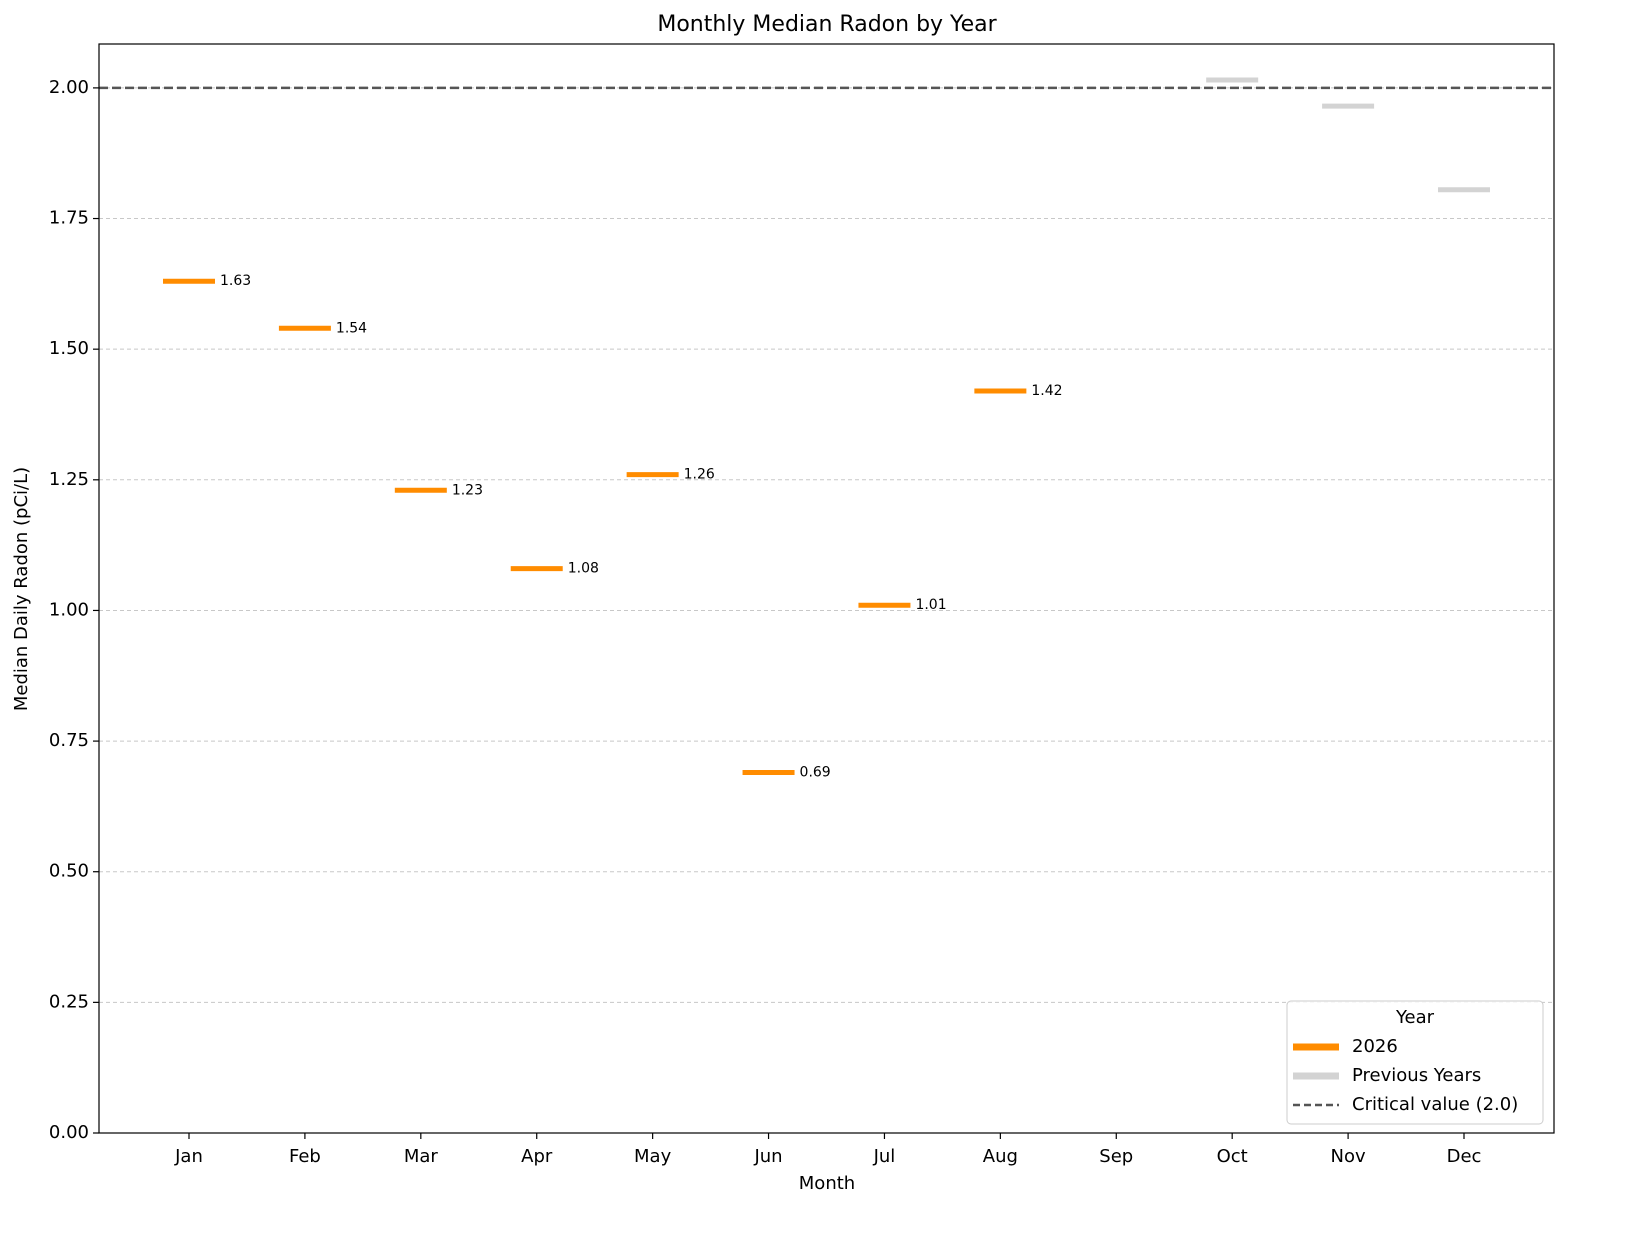 This screenshot has height=1259, width=1633. I want to click on x-tick-label: Jun, so click(767, 1156).